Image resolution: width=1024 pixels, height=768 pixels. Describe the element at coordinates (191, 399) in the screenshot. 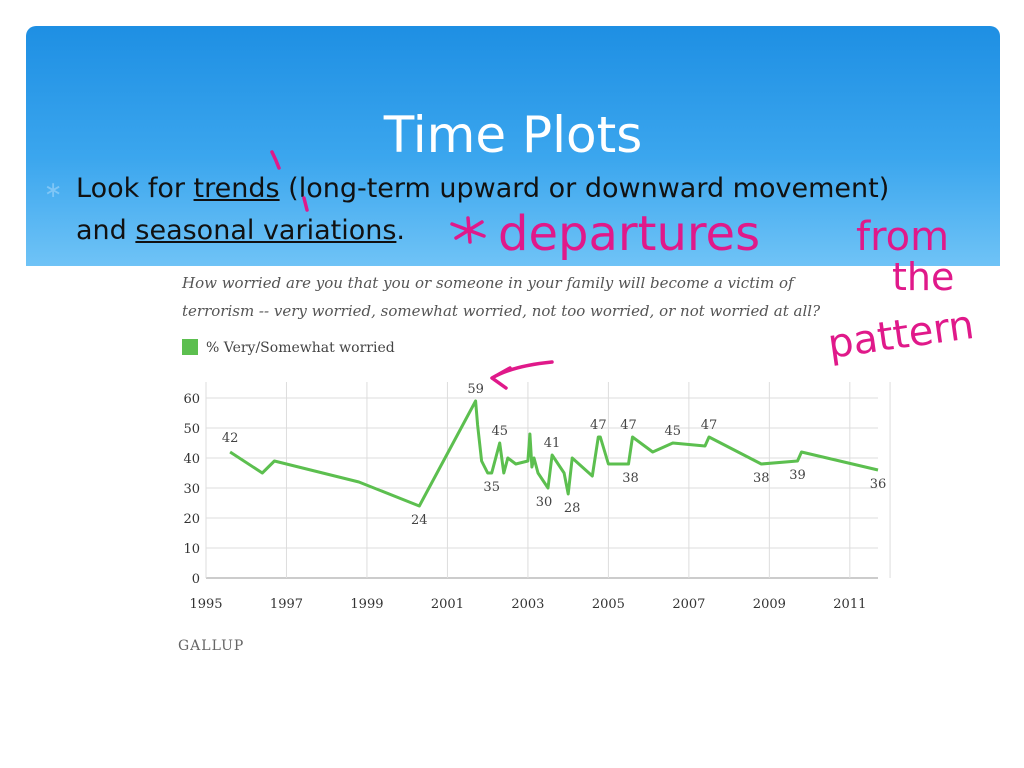

I see `y-tick-label: 60` at that location.